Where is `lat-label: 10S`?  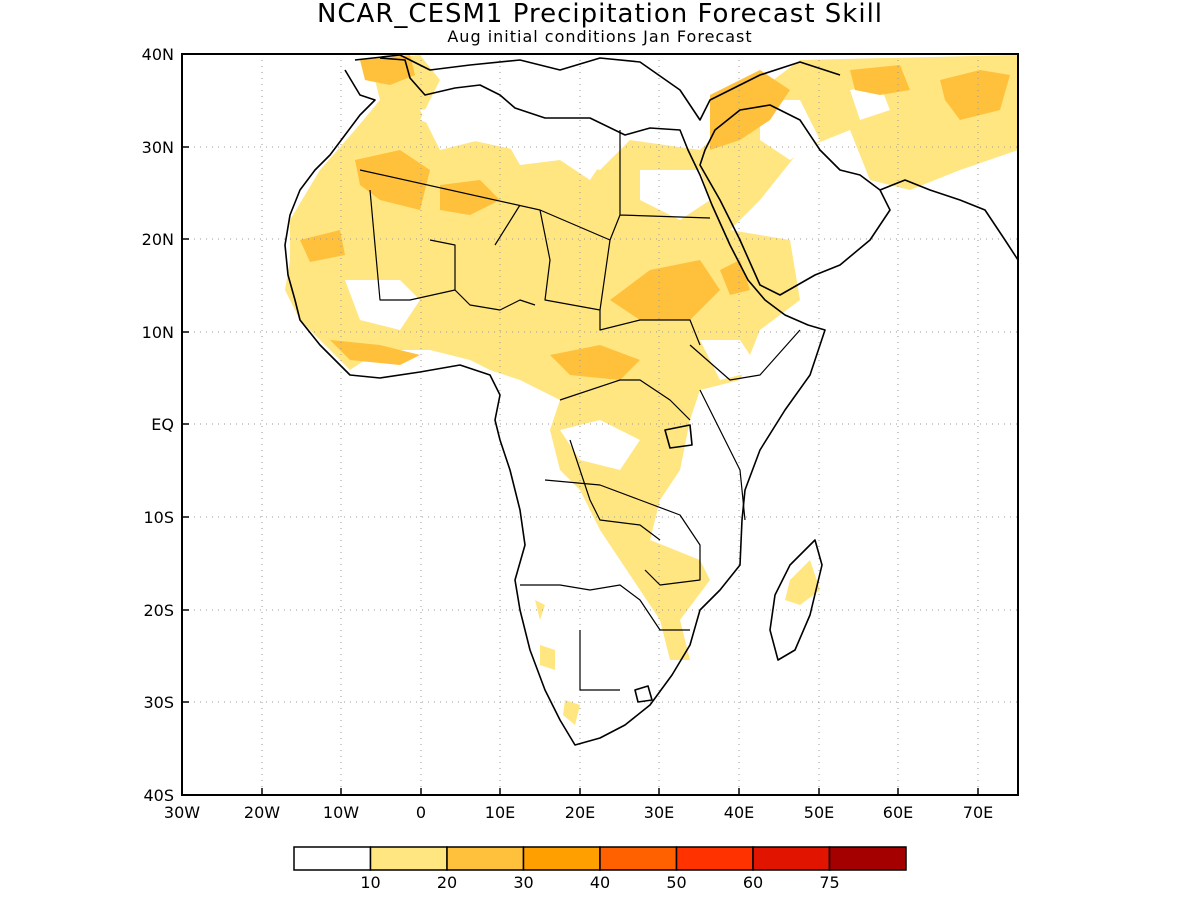 lat-label: 10S is located at coordinates (158, 517).